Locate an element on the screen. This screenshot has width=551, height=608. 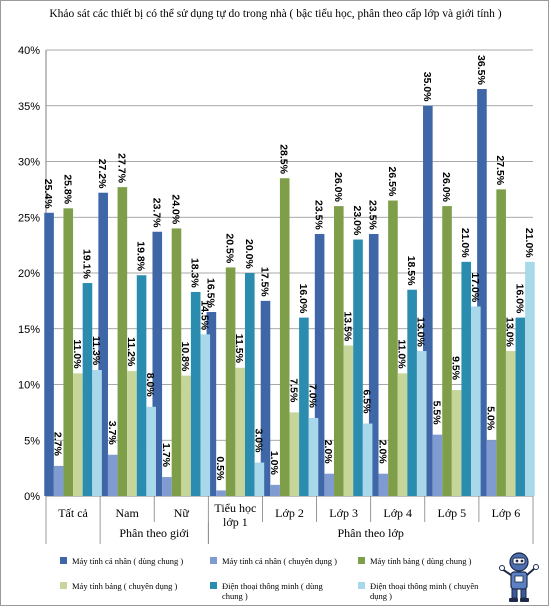
data-label: 16.5% is located at coordinates (210, 293).